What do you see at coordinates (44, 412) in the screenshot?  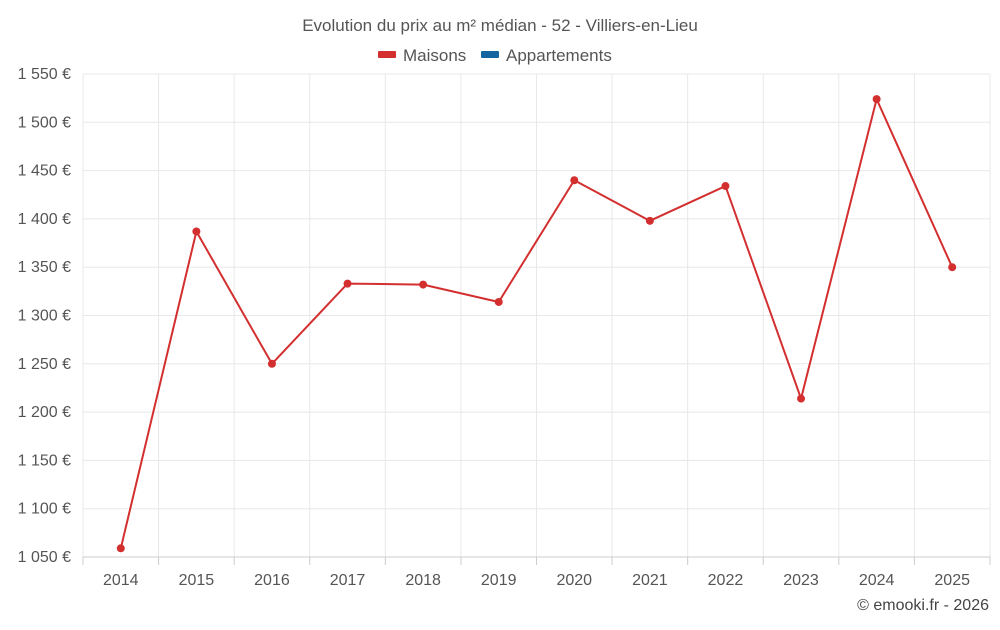 I see `y-tick-label: 1 200 €` at bounding box center [44, 412].